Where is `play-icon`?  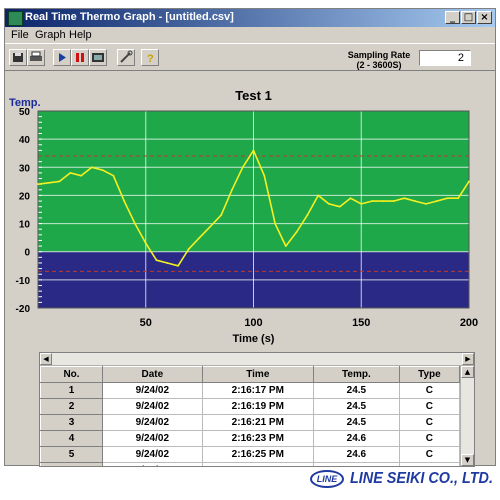 play-icon is located at coordinates (62, 57).